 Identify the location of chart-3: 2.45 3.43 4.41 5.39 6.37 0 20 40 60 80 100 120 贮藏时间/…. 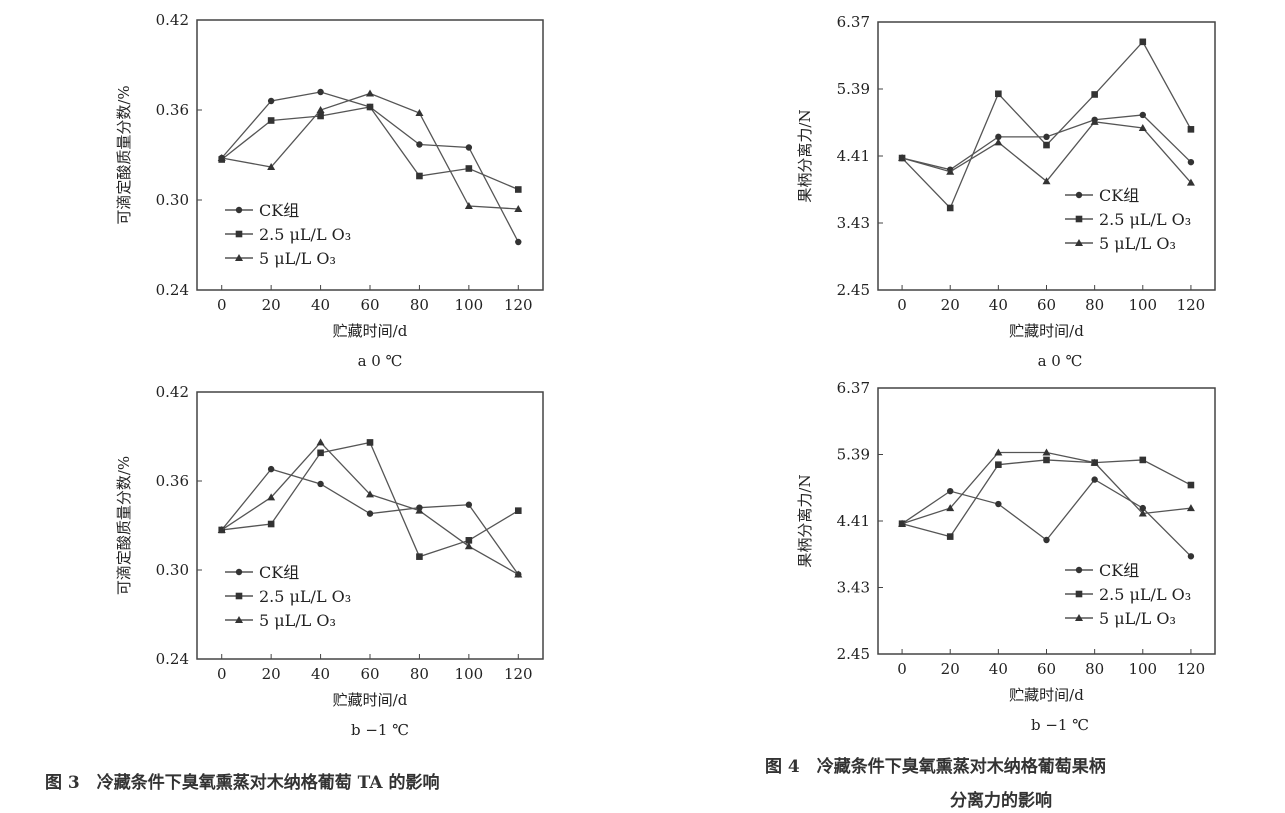
(1006, 191).